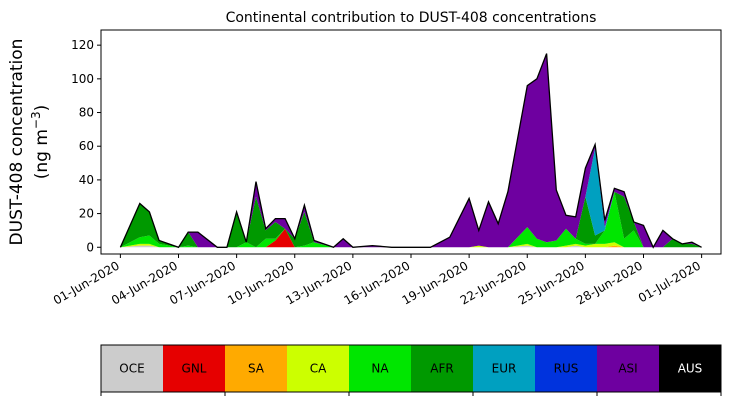 This screenshot has height=402, width=730. I want to click on legend-label-aus: AUS, so click(690, 369).